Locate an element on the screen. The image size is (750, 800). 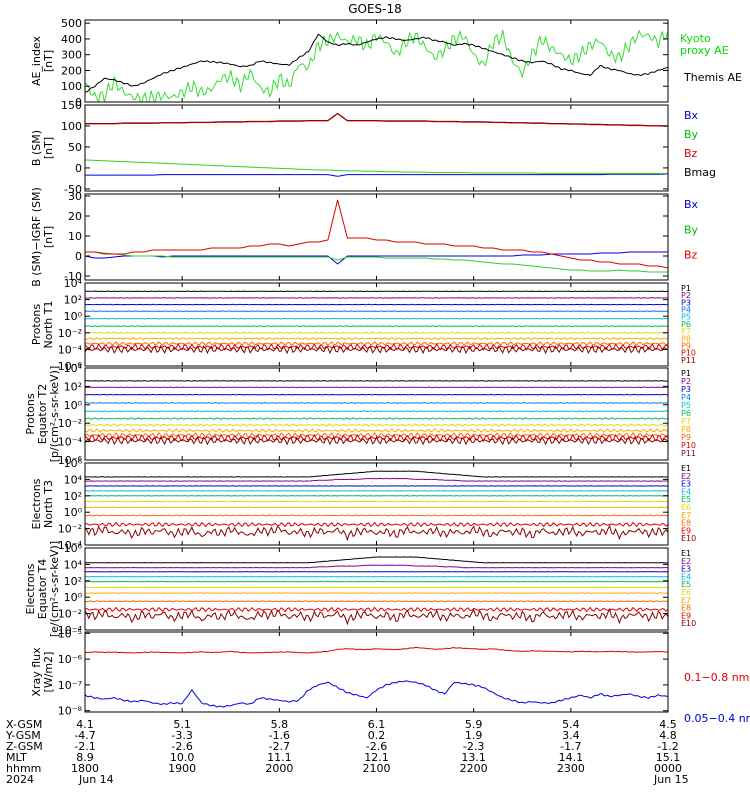
legend-item: Bz is located at coordinates (691, 255).